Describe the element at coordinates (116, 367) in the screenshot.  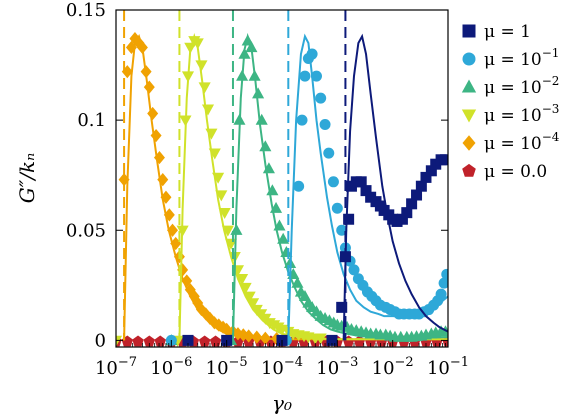
I see `x-tick-label: 10⁻⁷` at that location.